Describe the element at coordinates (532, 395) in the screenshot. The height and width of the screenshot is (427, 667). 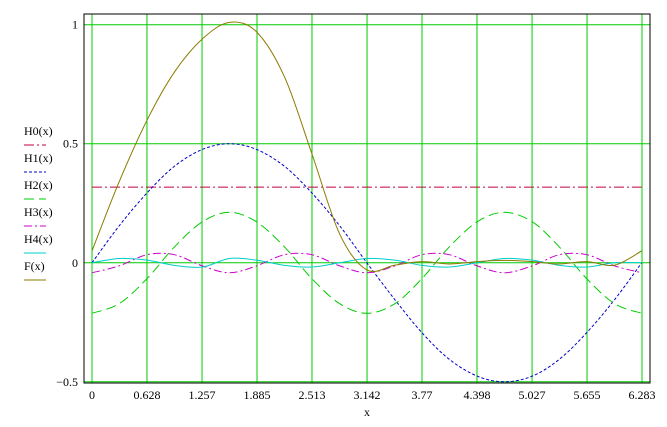
I see `x-tick-label: 5.027` at that location.